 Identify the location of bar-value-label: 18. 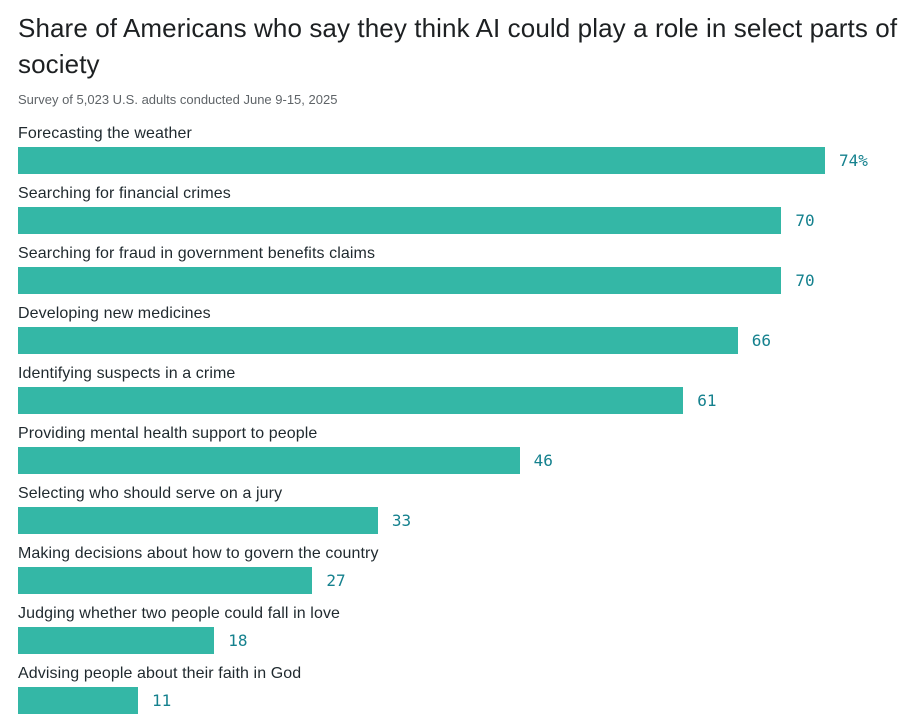
(238, 640).